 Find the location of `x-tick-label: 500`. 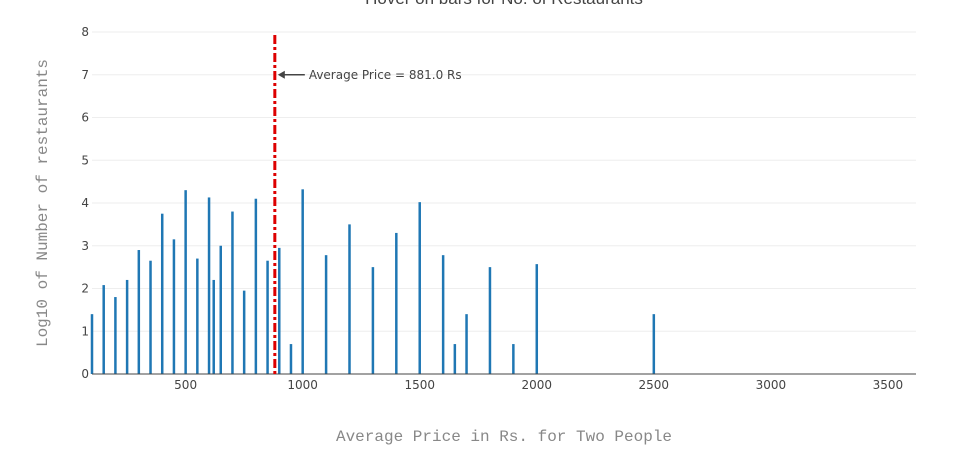

x-tick-label: 500 is located at coordinates (185, 385).